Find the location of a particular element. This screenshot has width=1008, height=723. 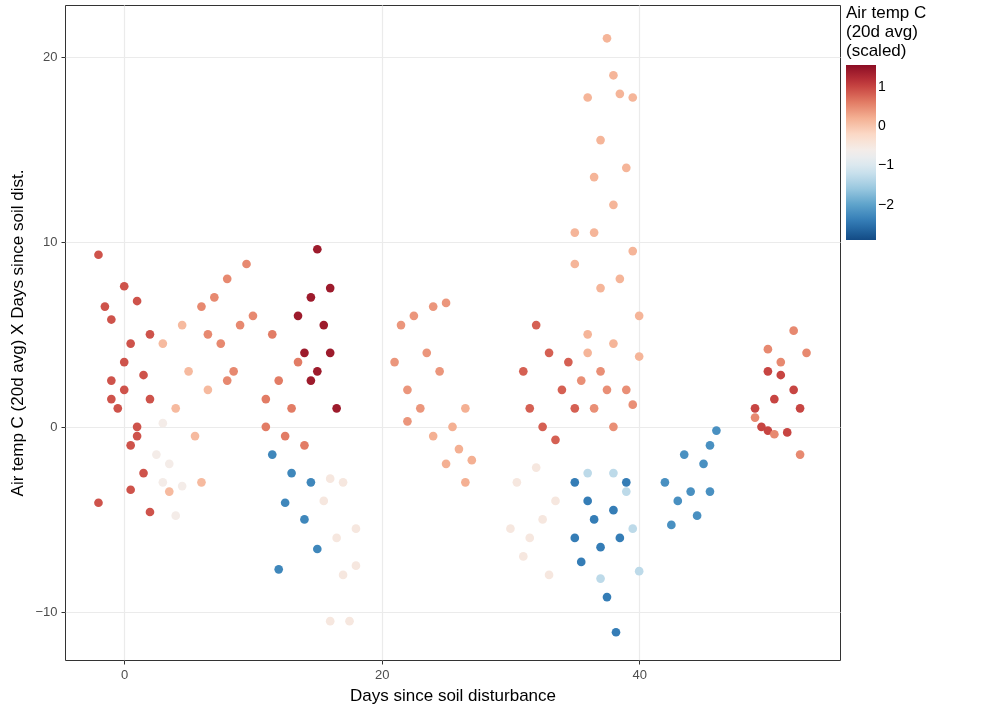

color-bar-title: Air temp C (20d avg) (scaled) is located at coordinates (886, 31).